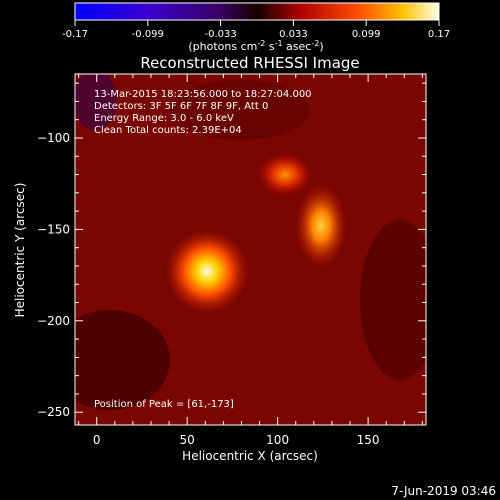 This screenshot has width=500, height=500. What do you see at coordinates (20, 250) in the screenshot?
I see `y-axis-label: Heliocentric Y (arcsec)` at bounding box center [20, 250].